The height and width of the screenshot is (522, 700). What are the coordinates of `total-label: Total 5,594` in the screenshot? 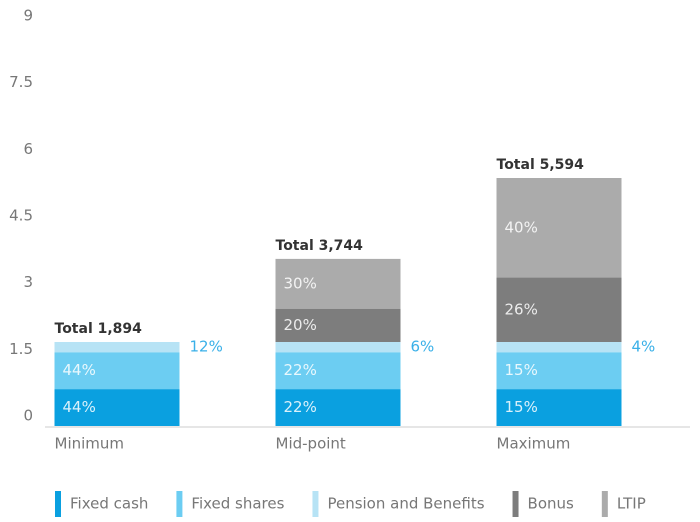 It's located at (541, 165).